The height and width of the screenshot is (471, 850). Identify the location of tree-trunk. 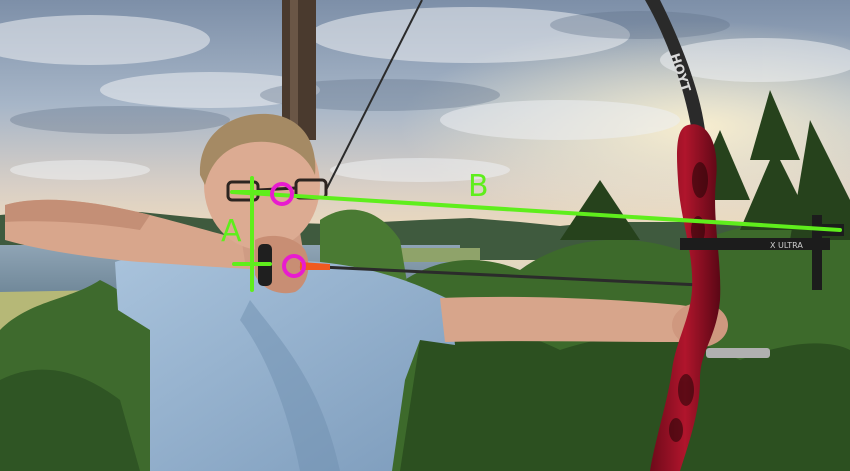
(299, 70).